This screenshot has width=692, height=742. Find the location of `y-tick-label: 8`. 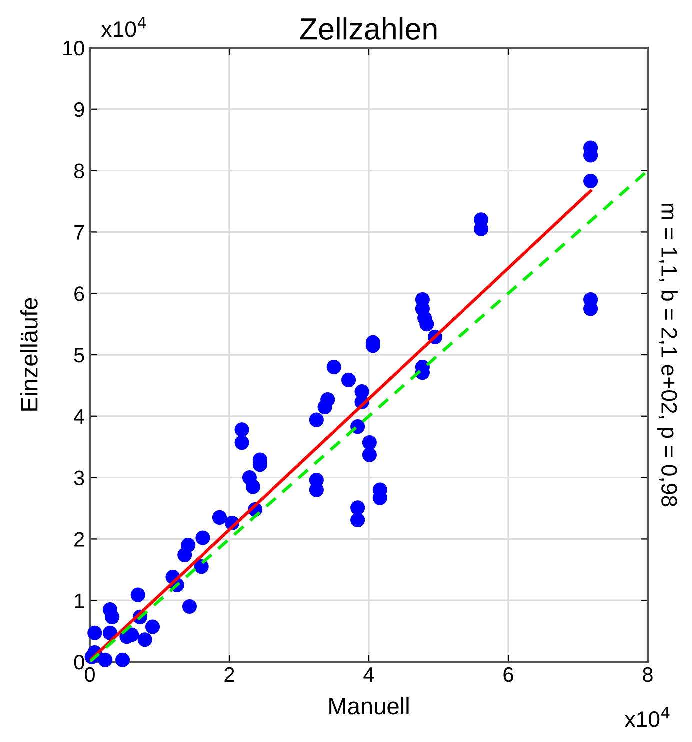

y-tick-label: 8 is located at coordinates (79, 171).